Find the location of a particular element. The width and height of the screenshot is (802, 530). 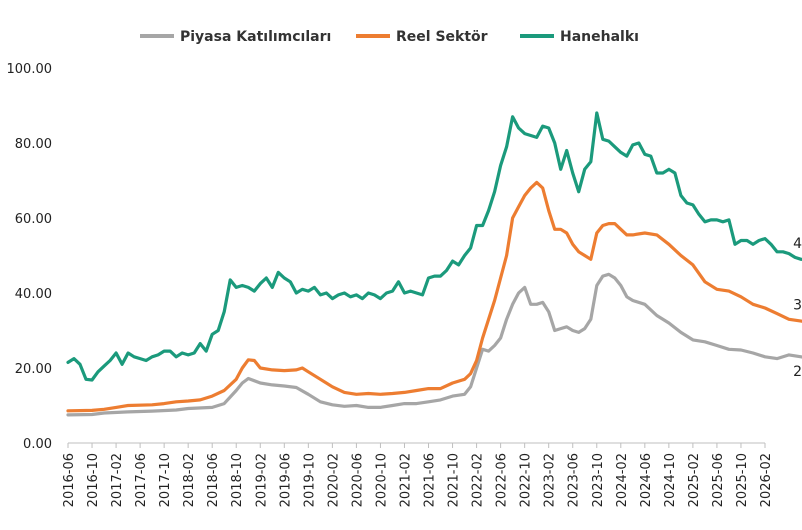

legend-label: Reel Sektör is located at coordinates (442, 37).